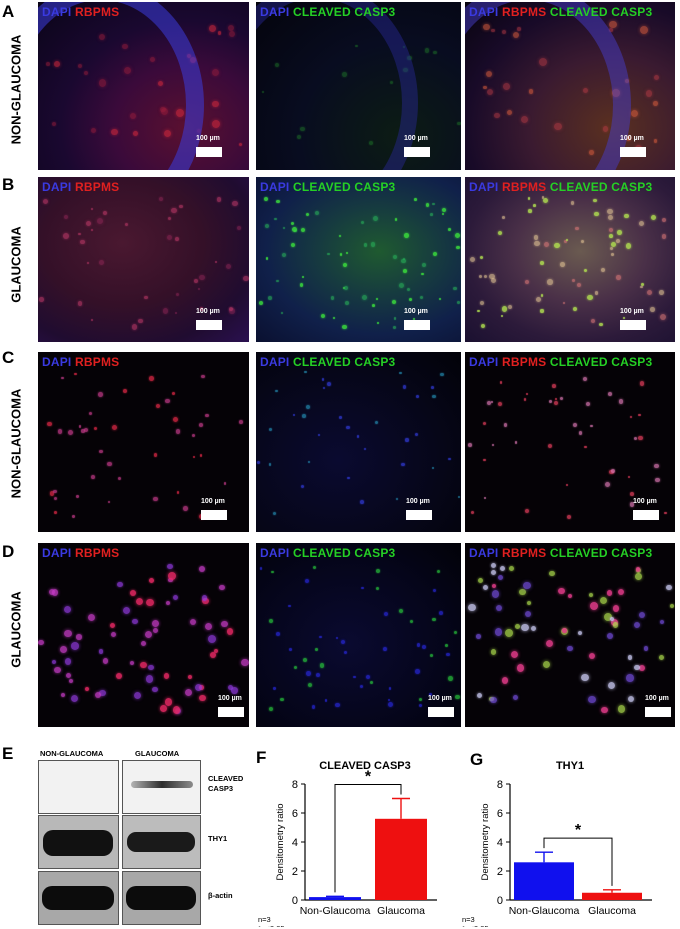 This screenshot has width=680, height=929. Describe the element at coordinates (570, 86) in the screenshot. I see `micrograph-a-merge: DAPI RBPMS CLEAVED CASP3 100 µm` at that location.